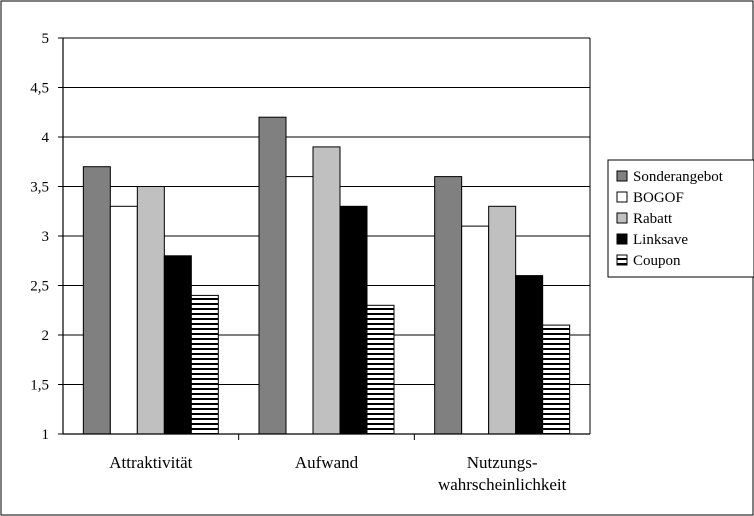  Describe the element at coordinates (658, 198) in the screenshot. I see `legend-label: BOGOF` at that location.